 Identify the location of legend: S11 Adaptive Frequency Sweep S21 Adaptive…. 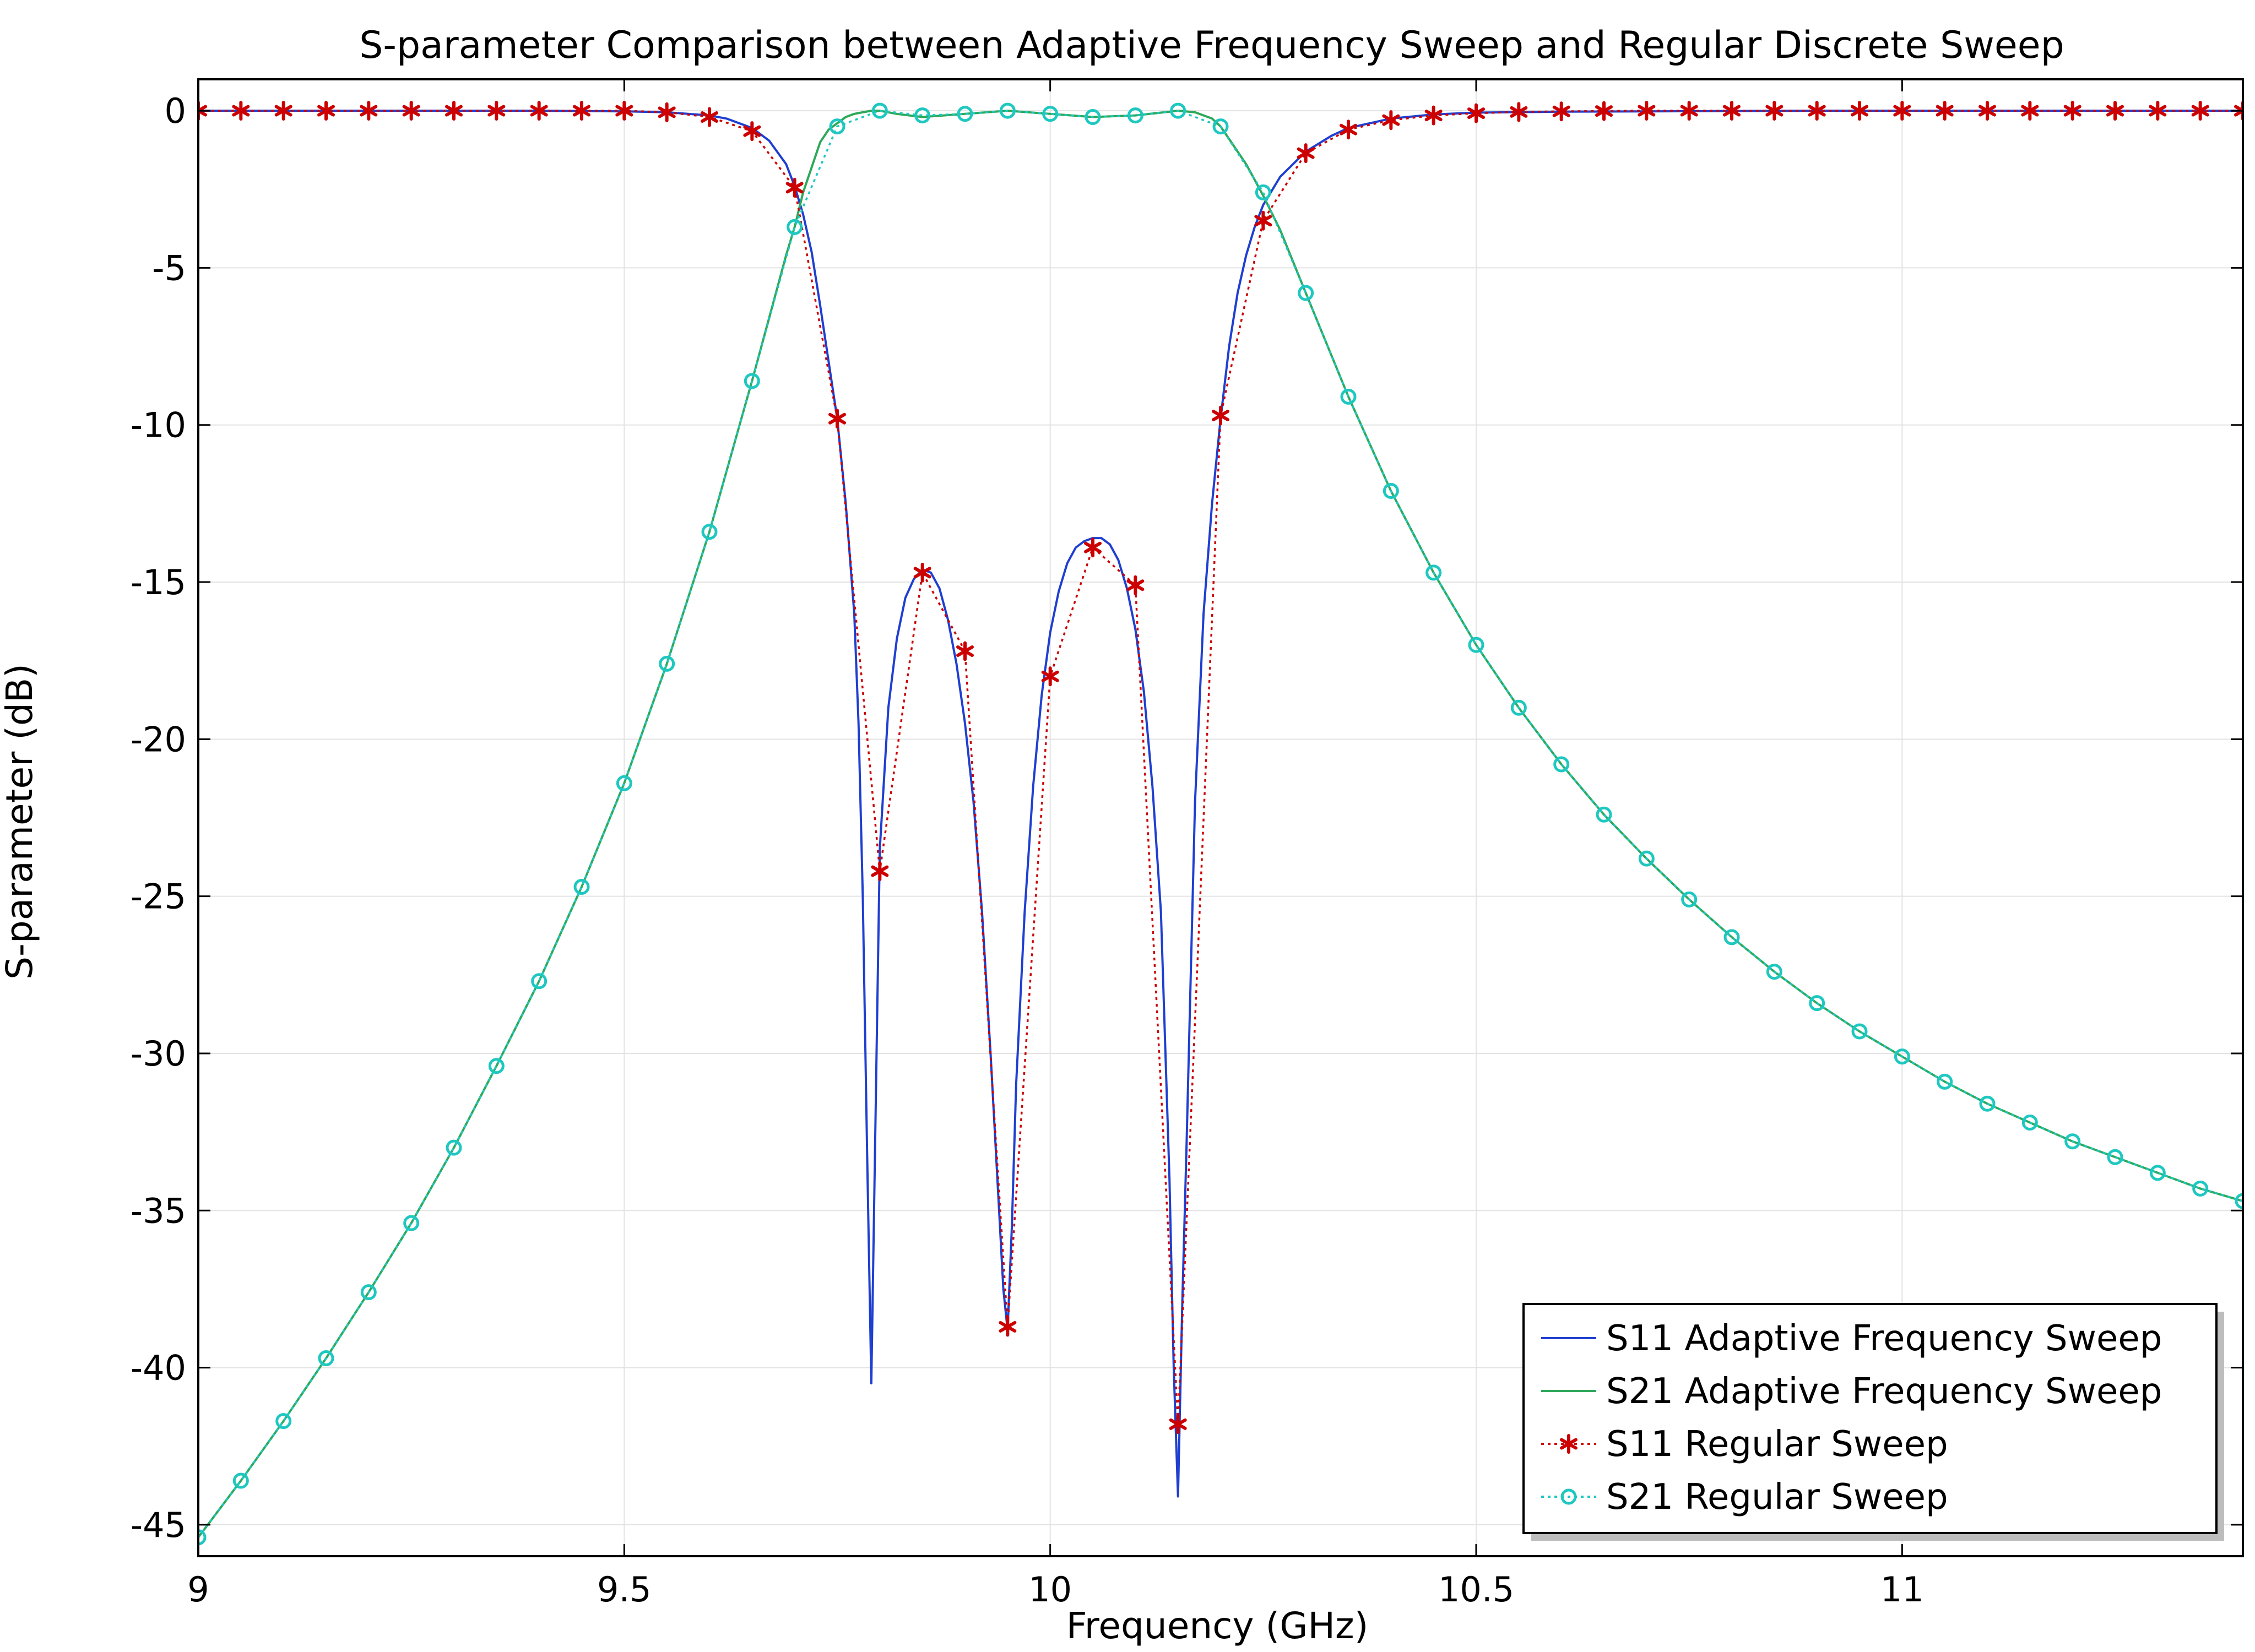
(1873, 1422).